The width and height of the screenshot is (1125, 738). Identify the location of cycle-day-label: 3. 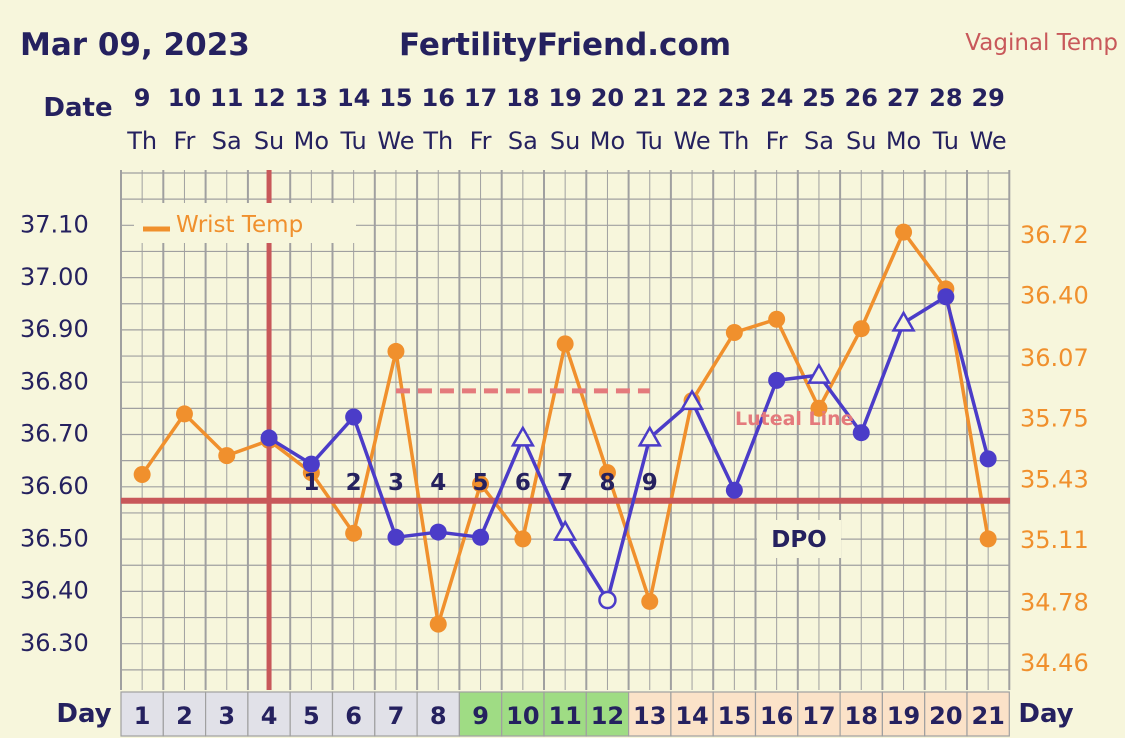
(226, 716).